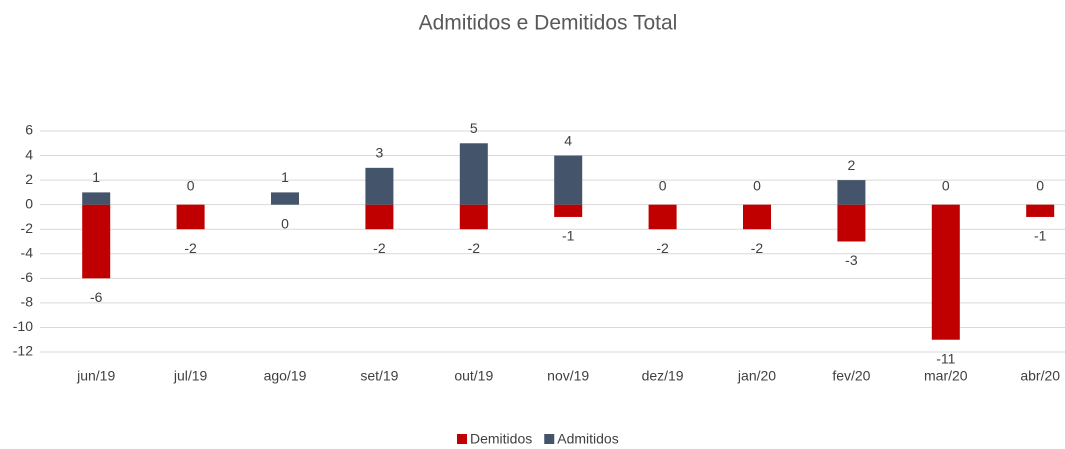 Image resolution: width=1065 pixels, height=449 pixels. What do you see at coordinates (27, 228) in the screenshot?
I see `y-tick-label: -2` at bounding box center [27, 228].